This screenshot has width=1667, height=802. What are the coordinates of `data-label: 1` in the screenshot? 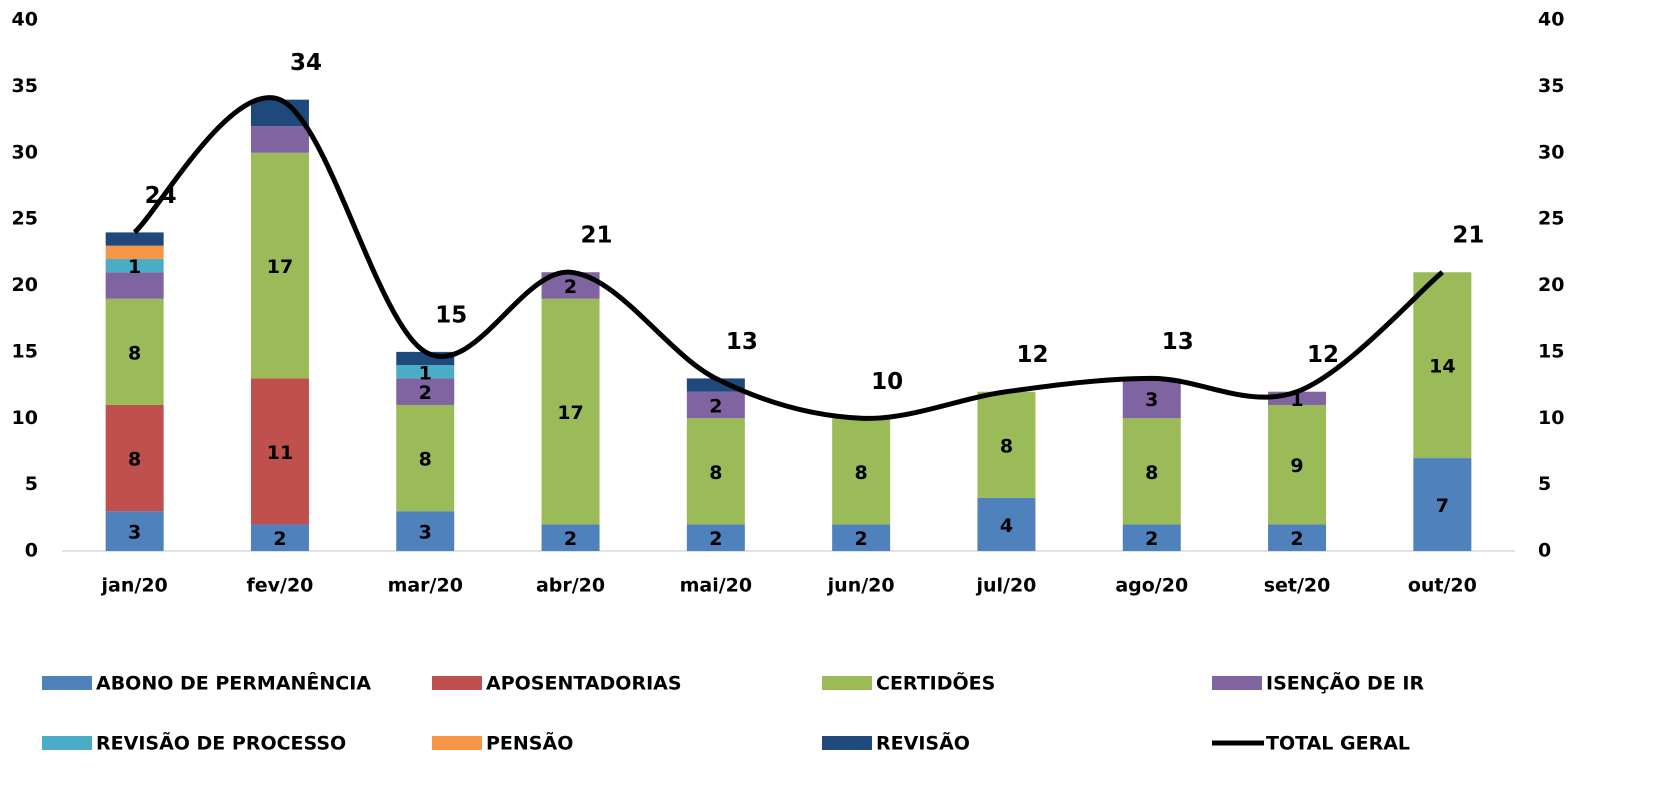 It's located at (134, 267).